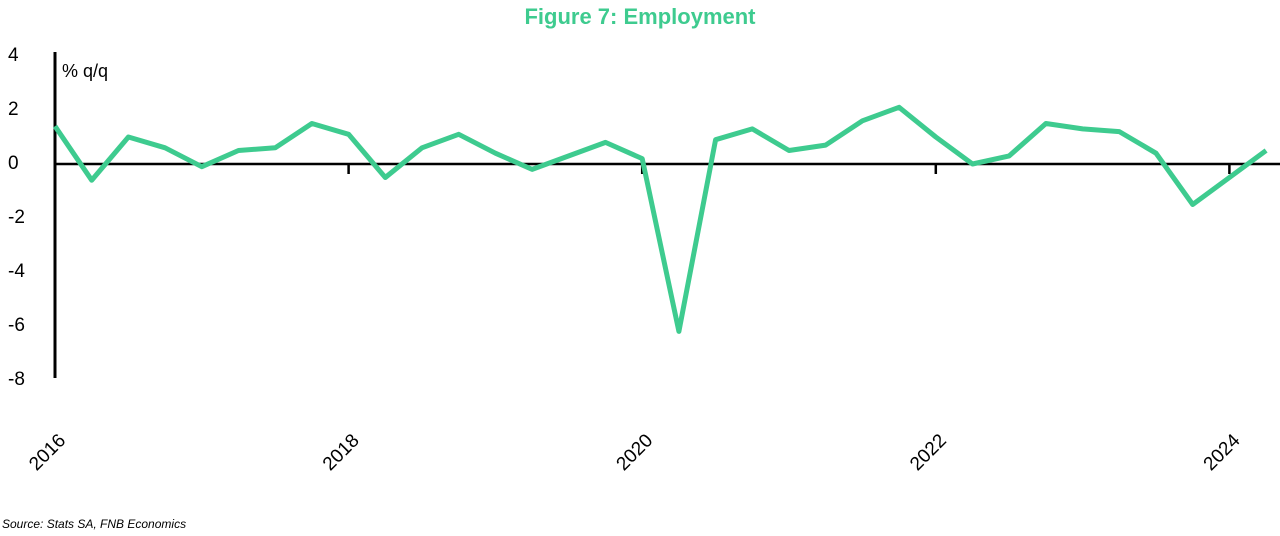 This screenshot has width=1280, height=536. What do you see at coordinates (341, 452) in the screenshot?
I see `x-tick-label: 2018` at bounding box center [341, 452].